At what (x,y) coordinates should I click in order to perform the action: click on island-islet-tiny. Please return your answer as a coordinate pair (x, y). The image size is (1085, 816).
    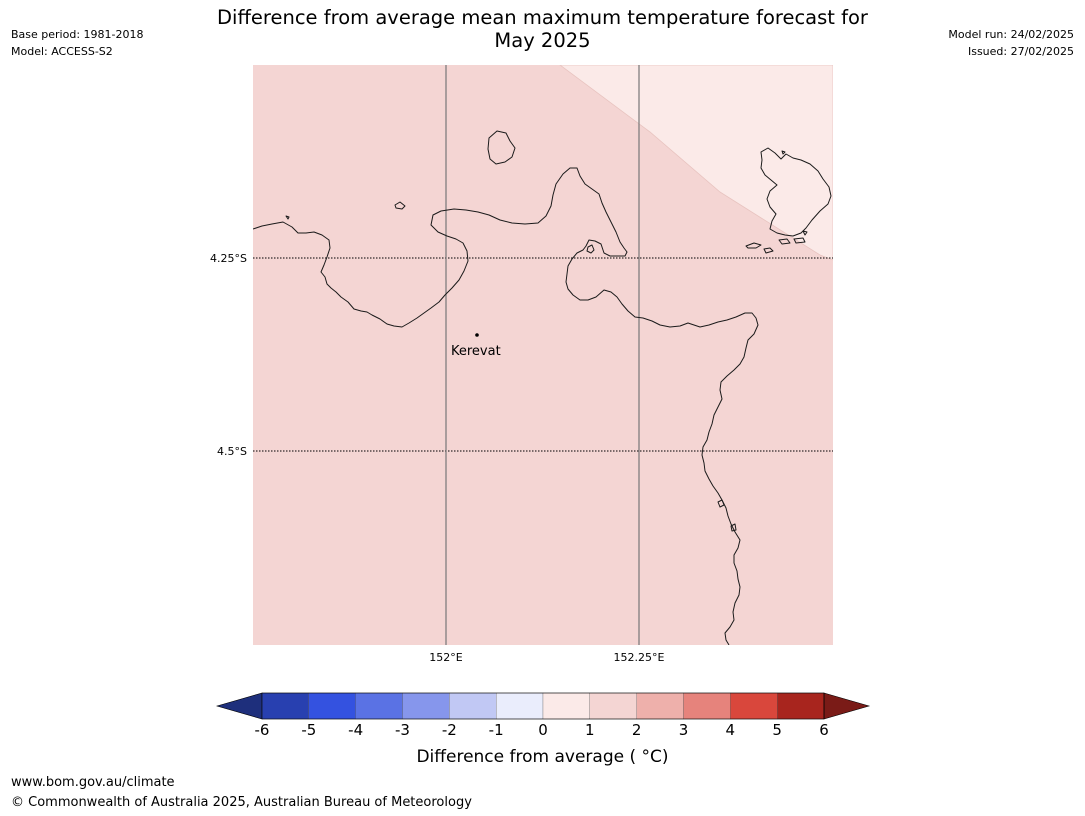
    Looking at the image, I should click on (287, 217).